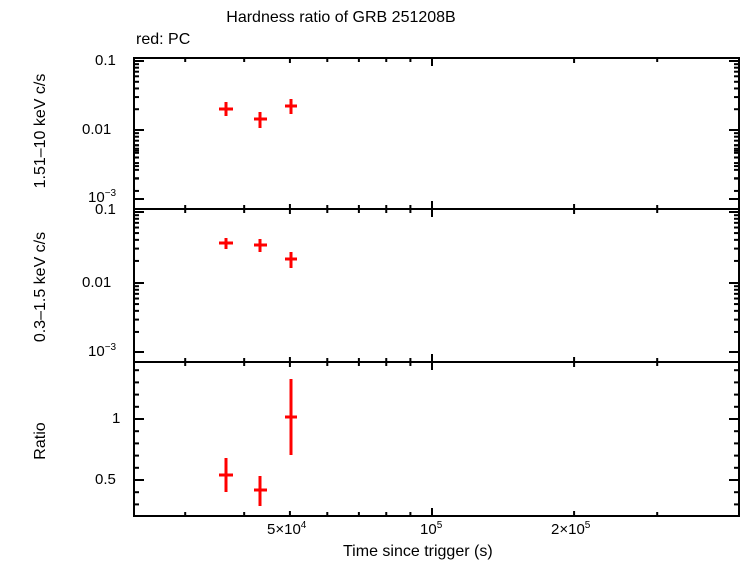  What do you see at coordinates (105, 60) in the screenshot?
I see `ytick-top-0.1: 0.1` at bounding box center [105, 60].